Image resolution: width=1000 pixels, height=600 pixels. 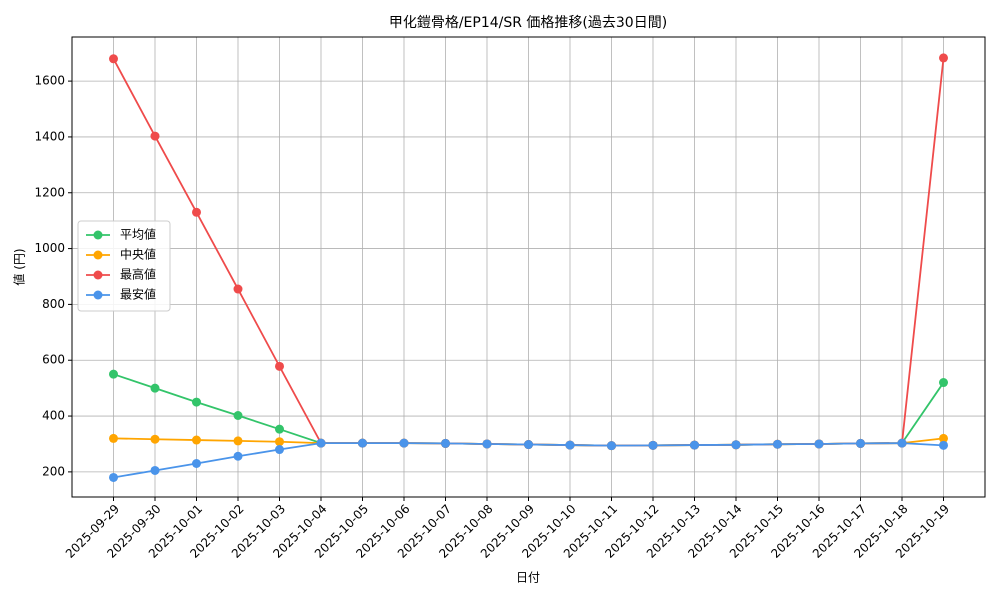 I want to click on y-tick-label: 1600, so click(x=49, y=81).